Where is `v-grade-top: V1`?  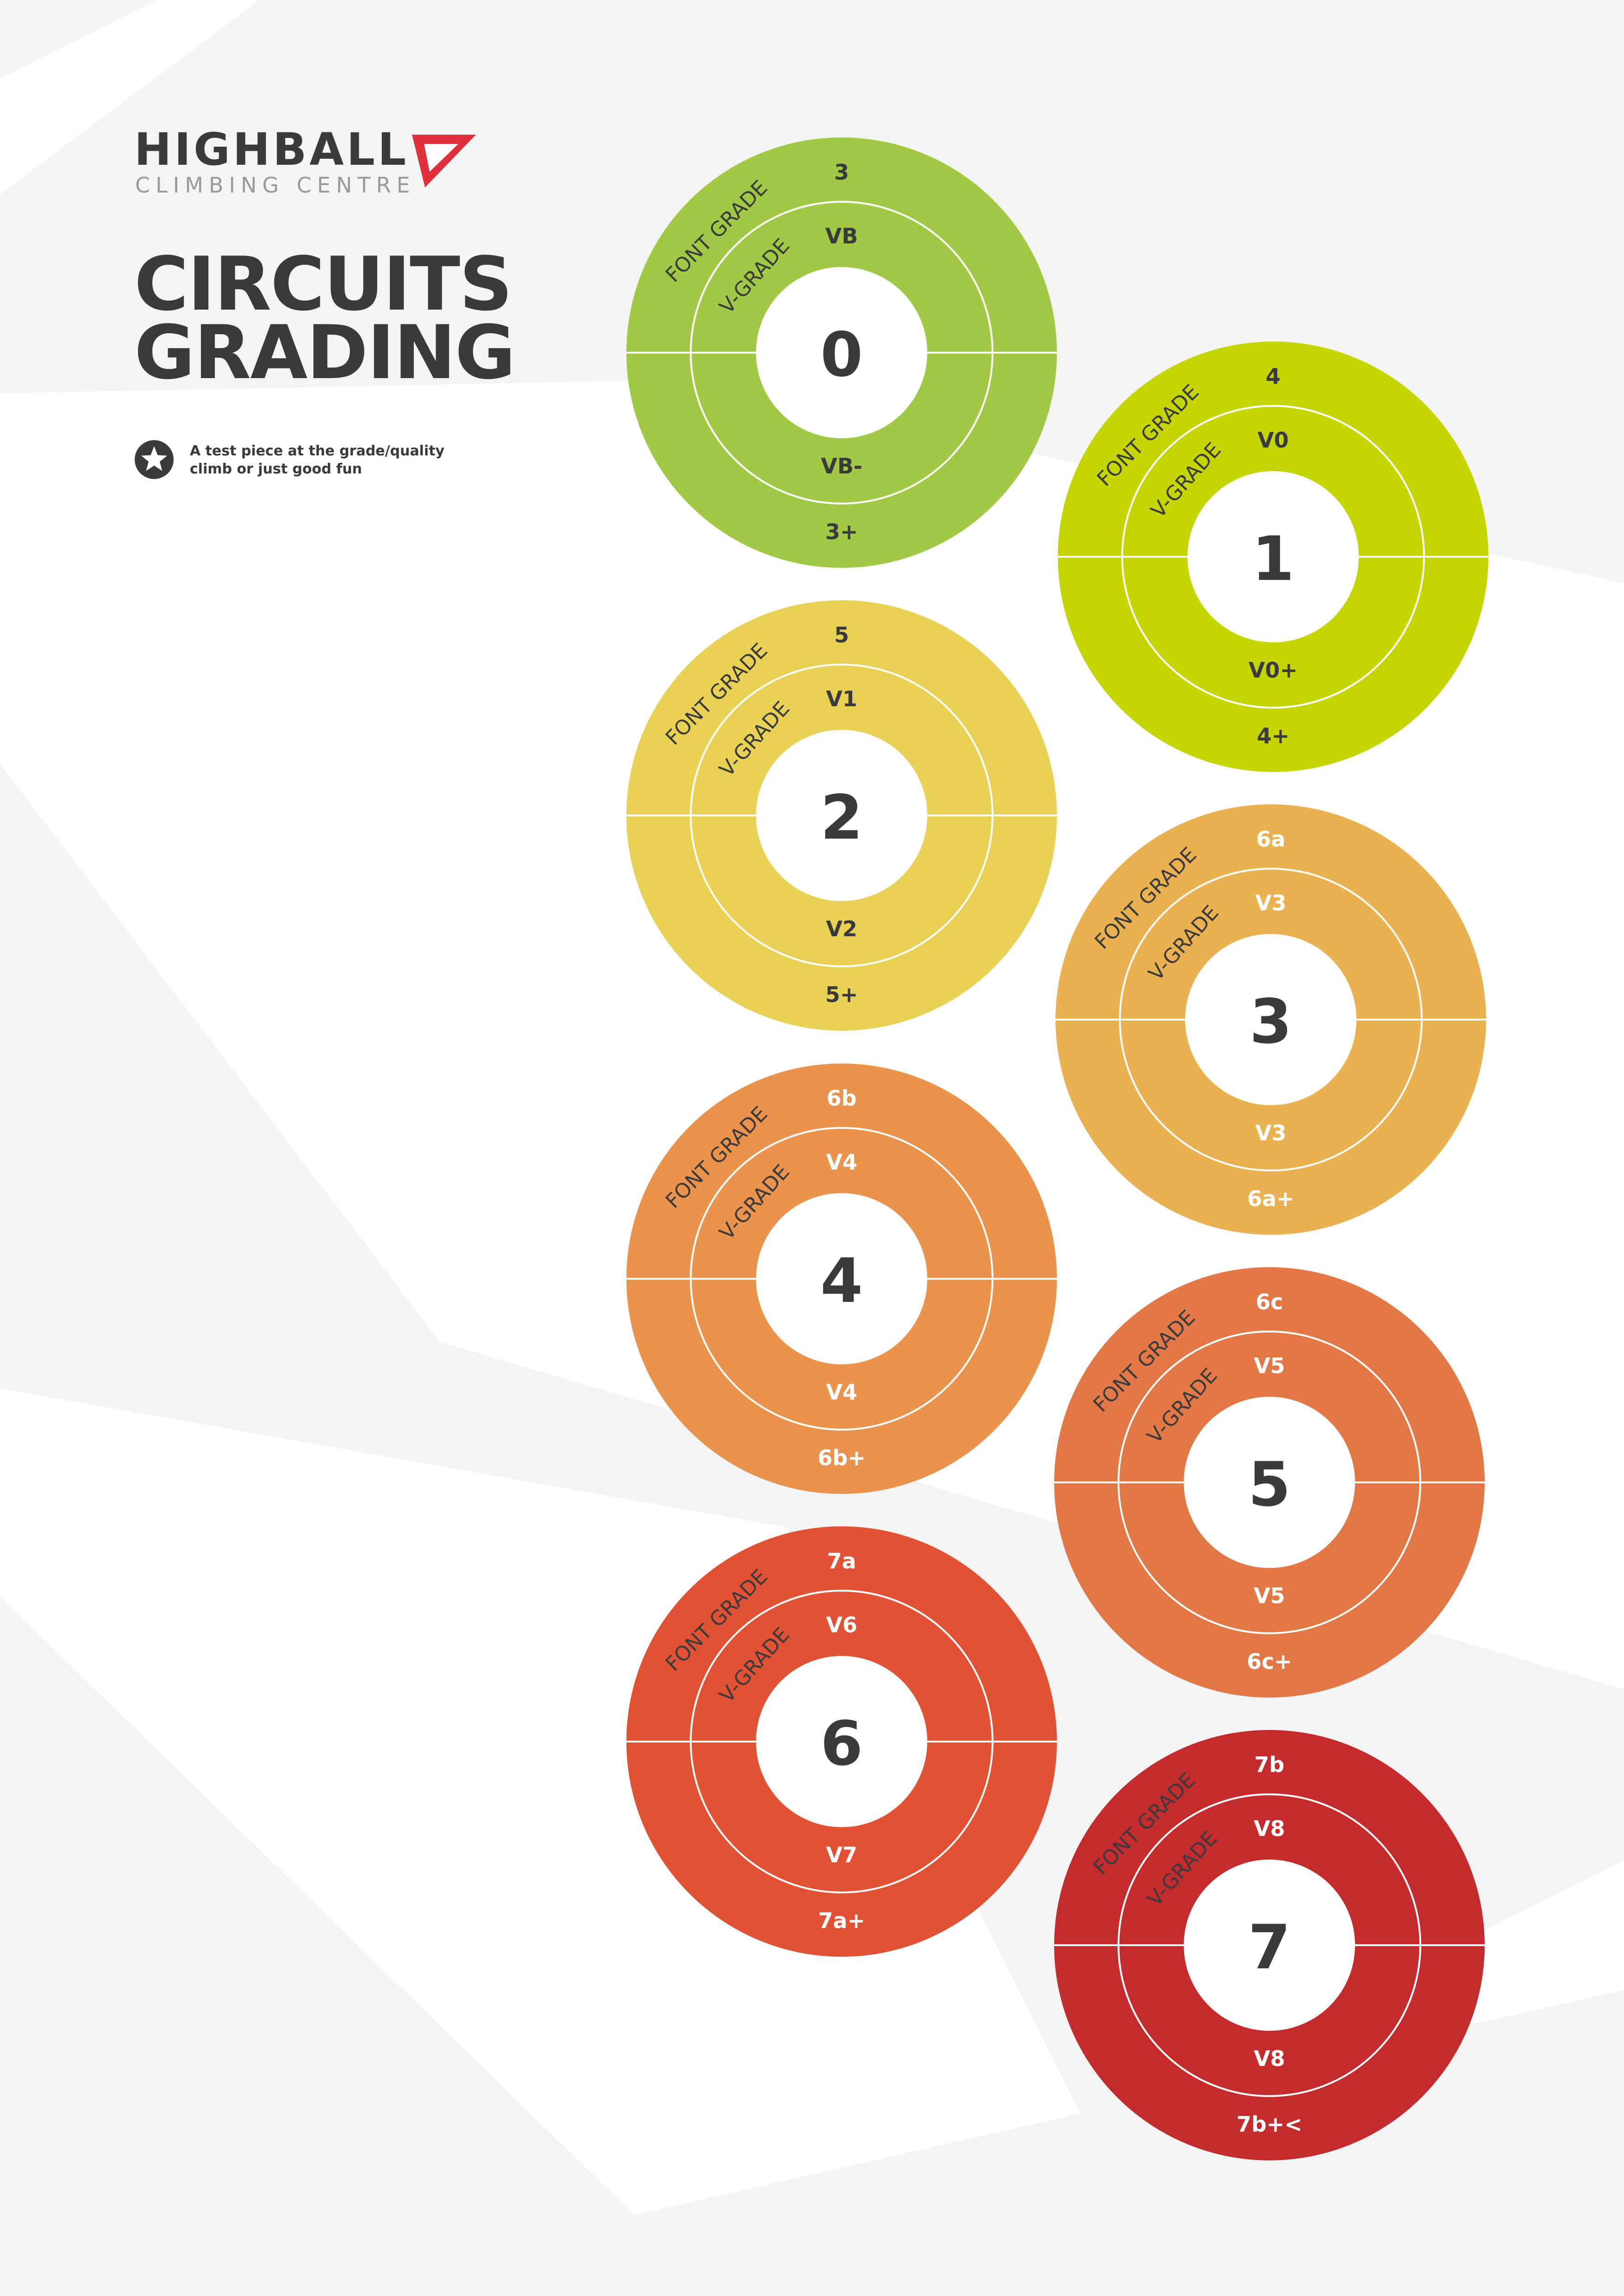 v-grade-top: V1 is located at coordinates (841, 698).